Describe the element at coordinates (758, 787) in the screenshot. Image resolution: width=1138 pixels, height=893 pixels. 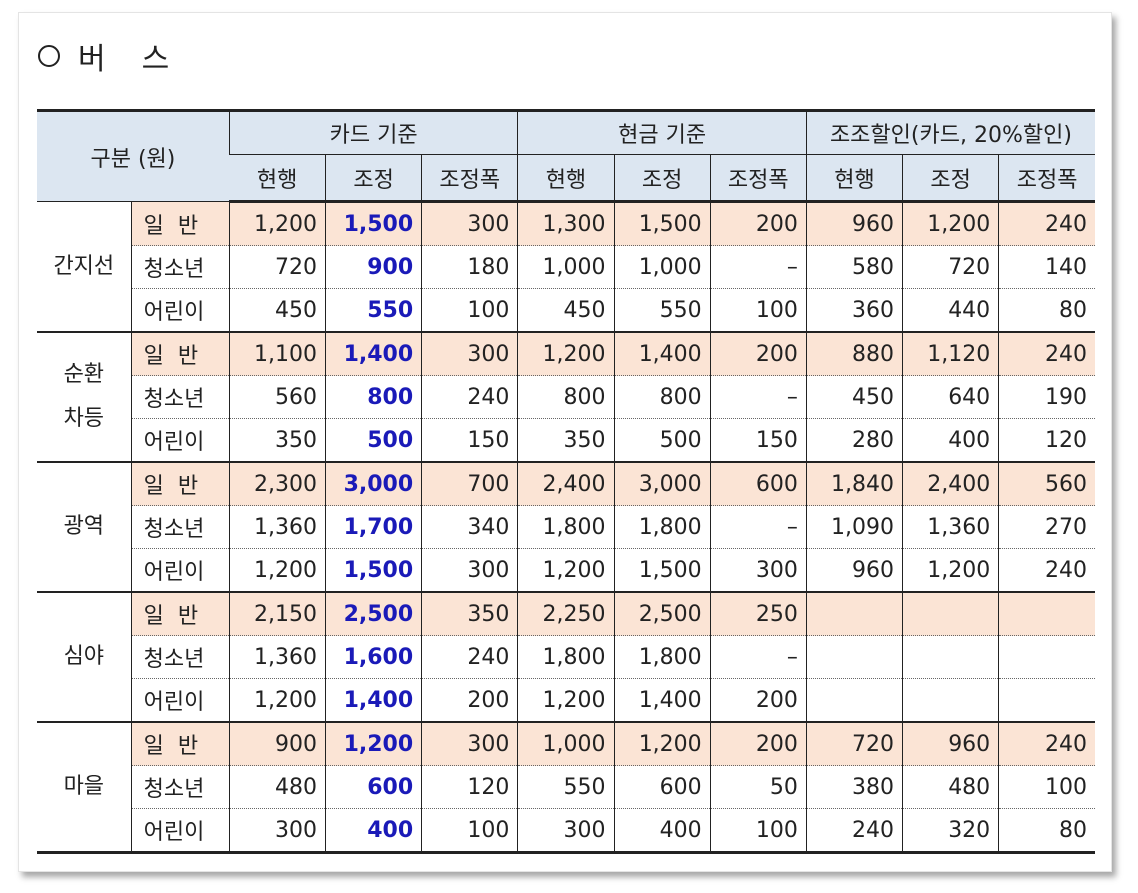
I see `table-cell: 50` at that location.